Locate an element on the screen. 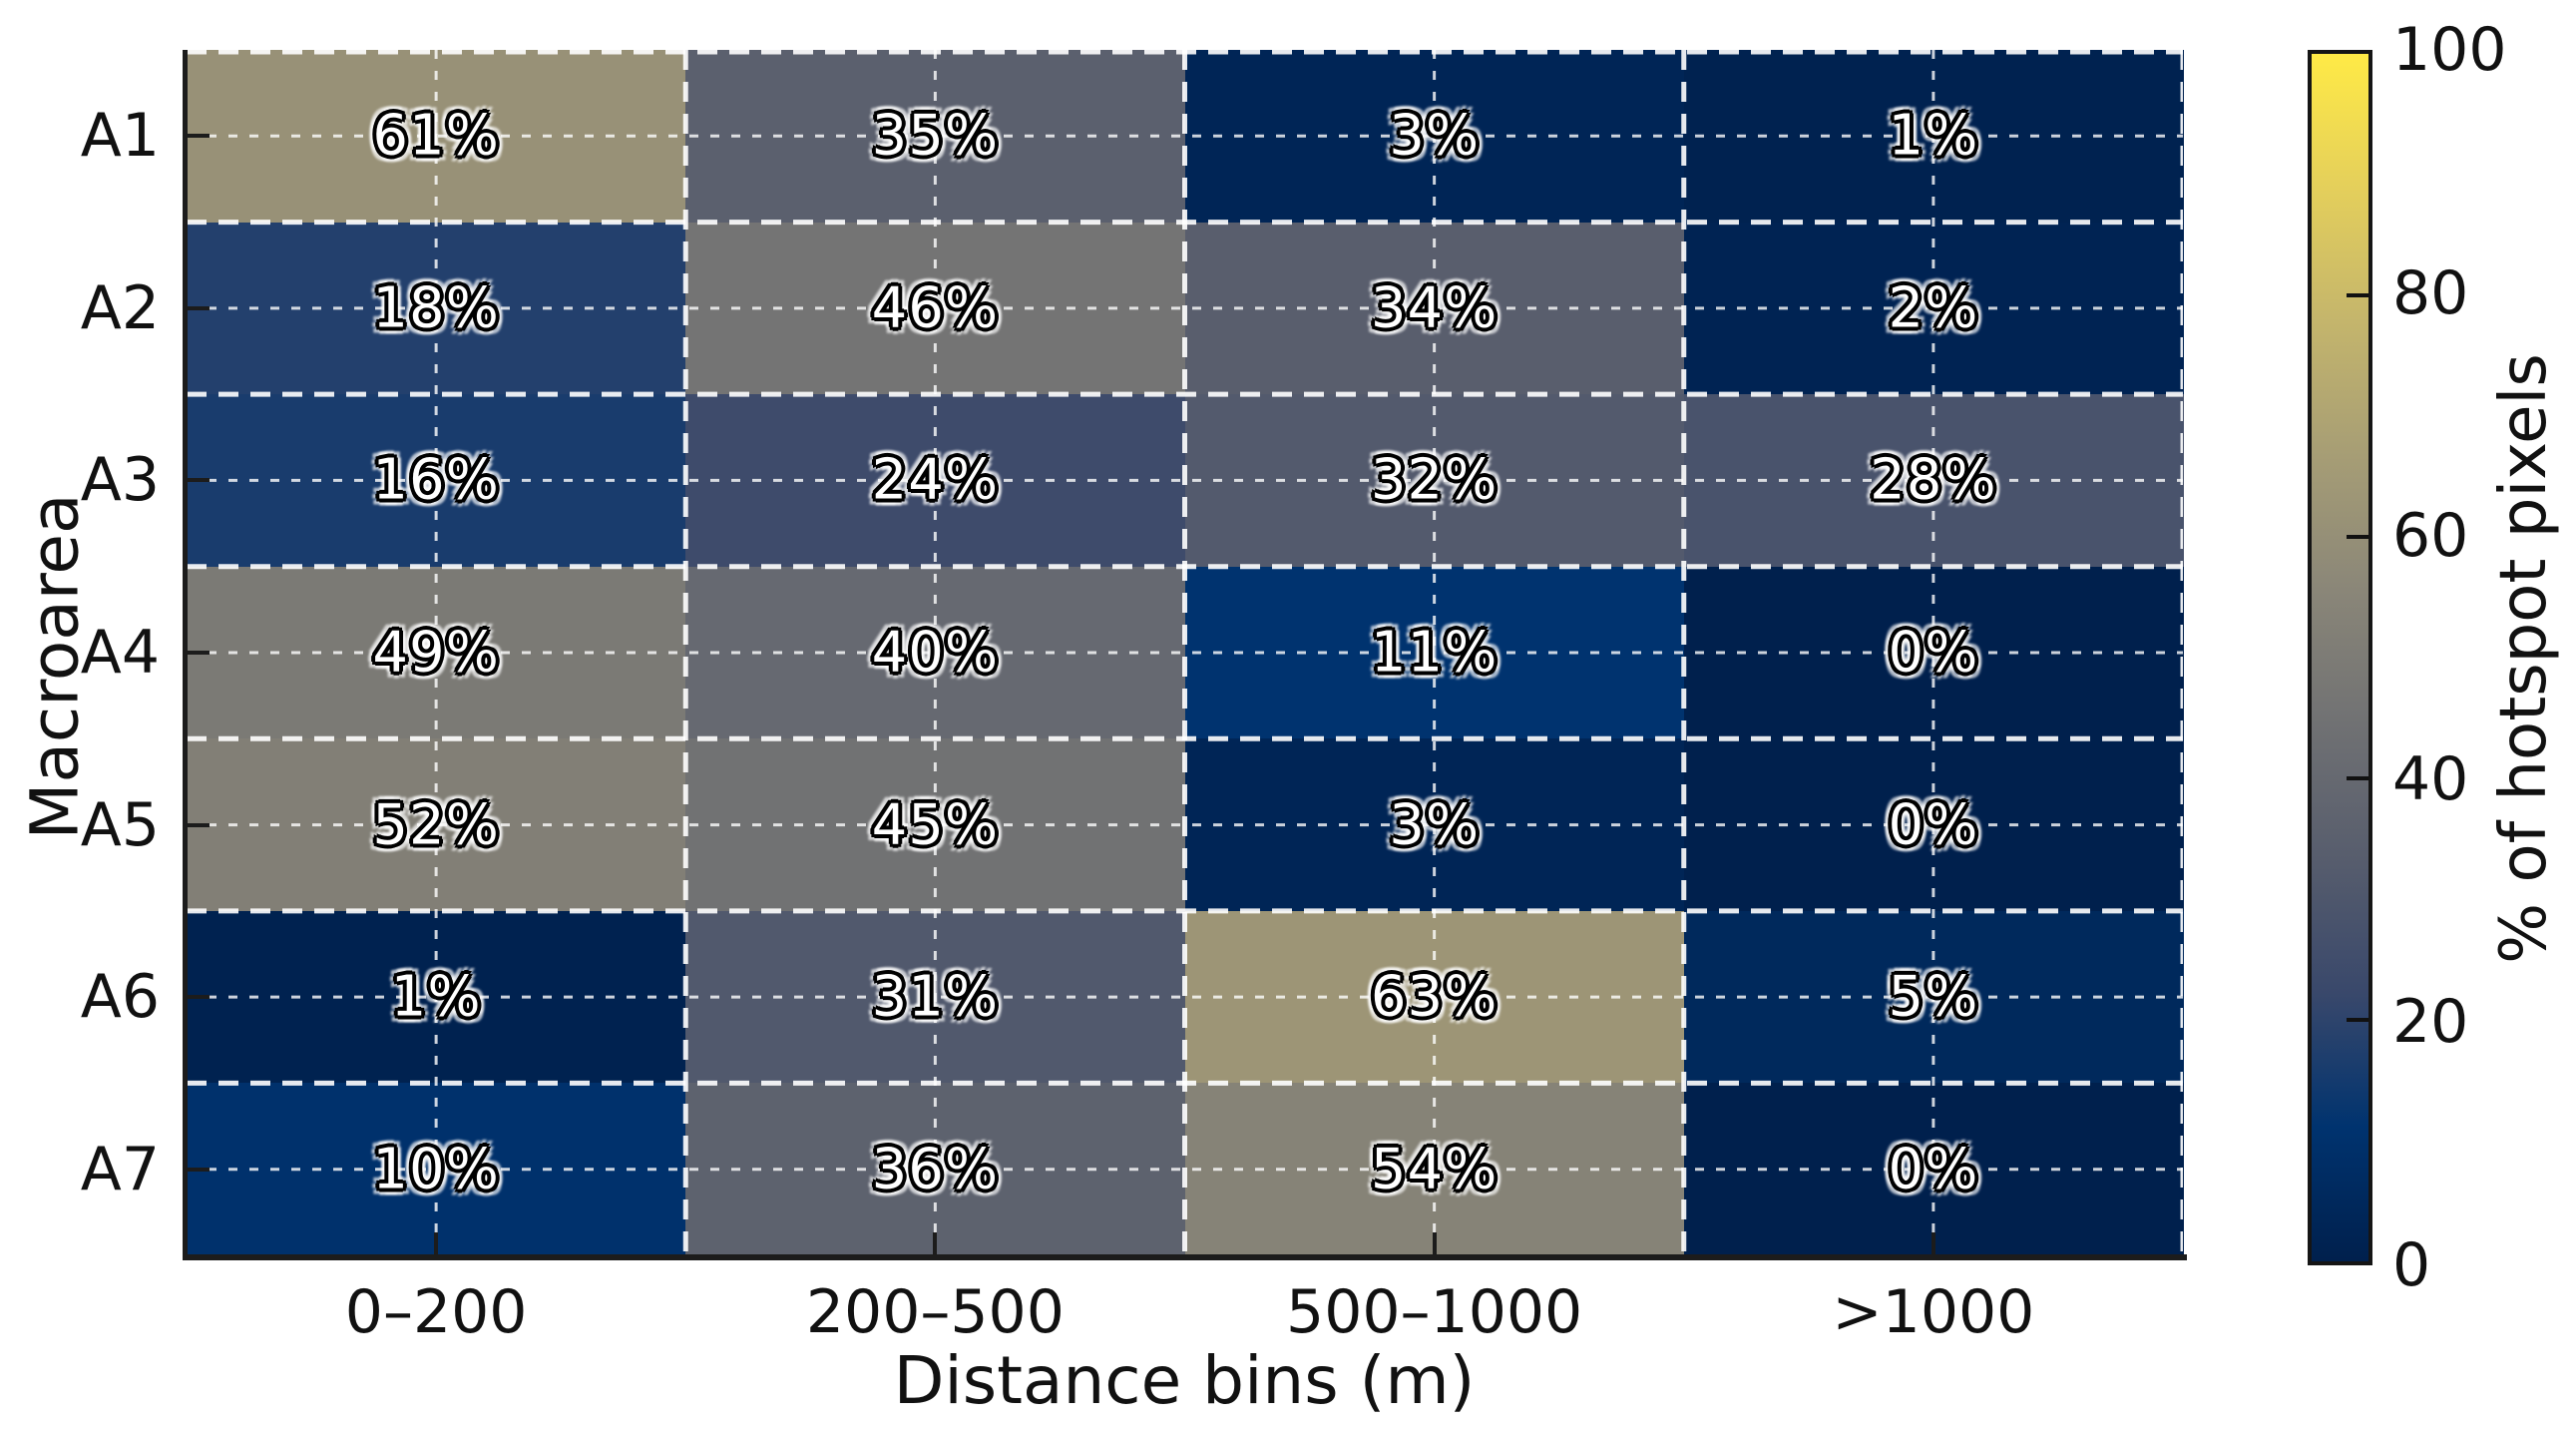 The height and width of the screenshot is (1429, 2576). cell-value-label: 11% is located at coordinates (1434, 653).